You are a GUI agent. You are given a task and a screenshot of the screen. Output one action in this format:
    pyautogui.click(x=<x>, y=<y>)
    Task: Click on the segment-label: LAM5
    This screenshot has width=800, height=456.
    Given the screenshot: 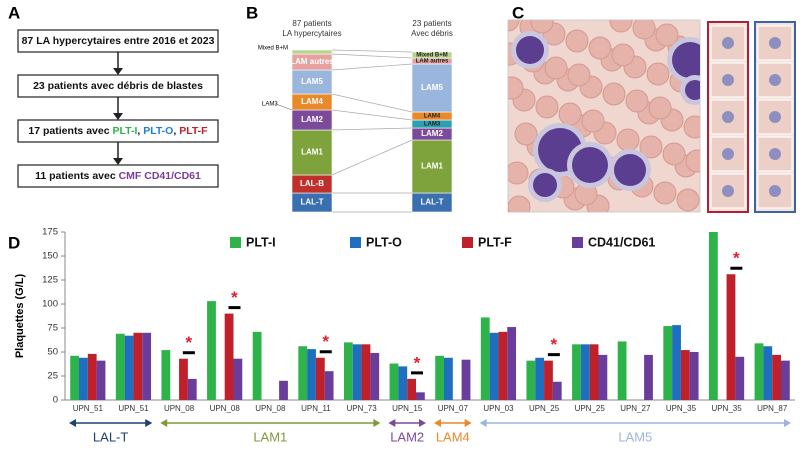 What is the action you would take?
    pyautogui.click(x=432, y=87)
    